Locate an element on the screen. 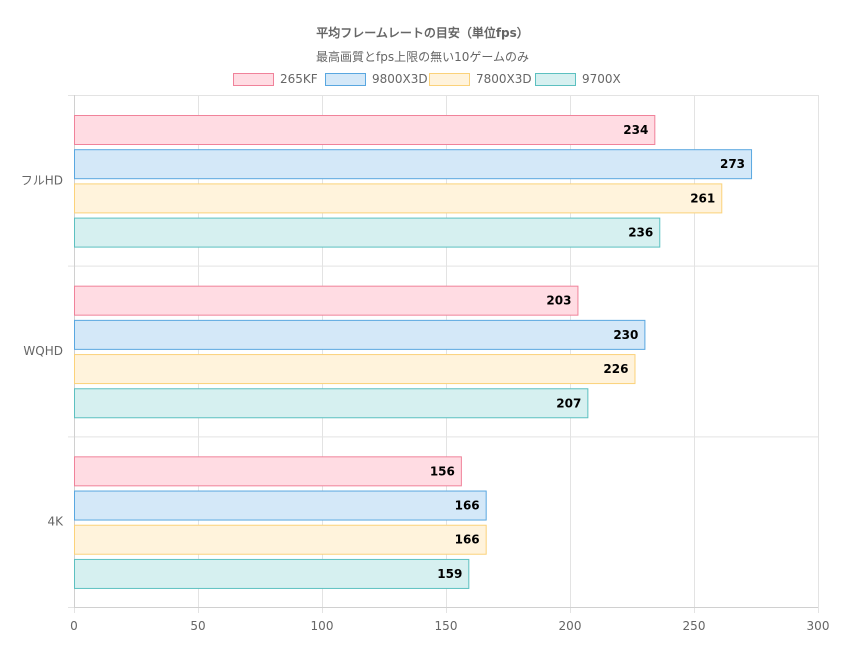 The width and height of the screenshot is (865, 657). bar-value-label: 207 is located at coordinates (568, 403).